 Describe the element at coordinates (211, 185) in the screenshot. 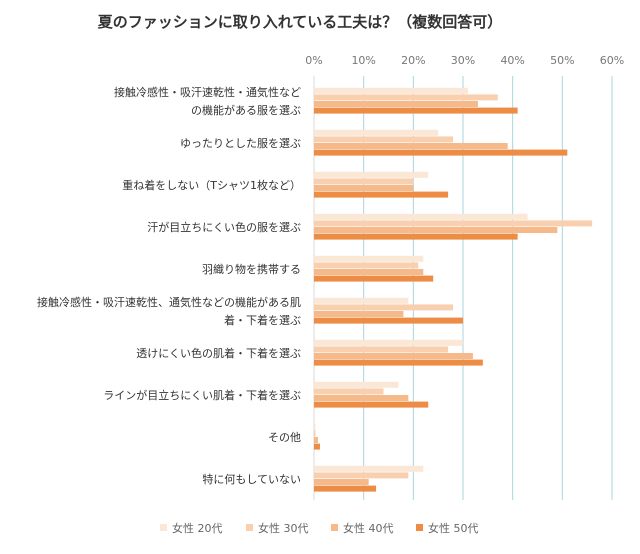

I see `category-label: 重ね着をしない（Tシャツ1枚など）` at that location.